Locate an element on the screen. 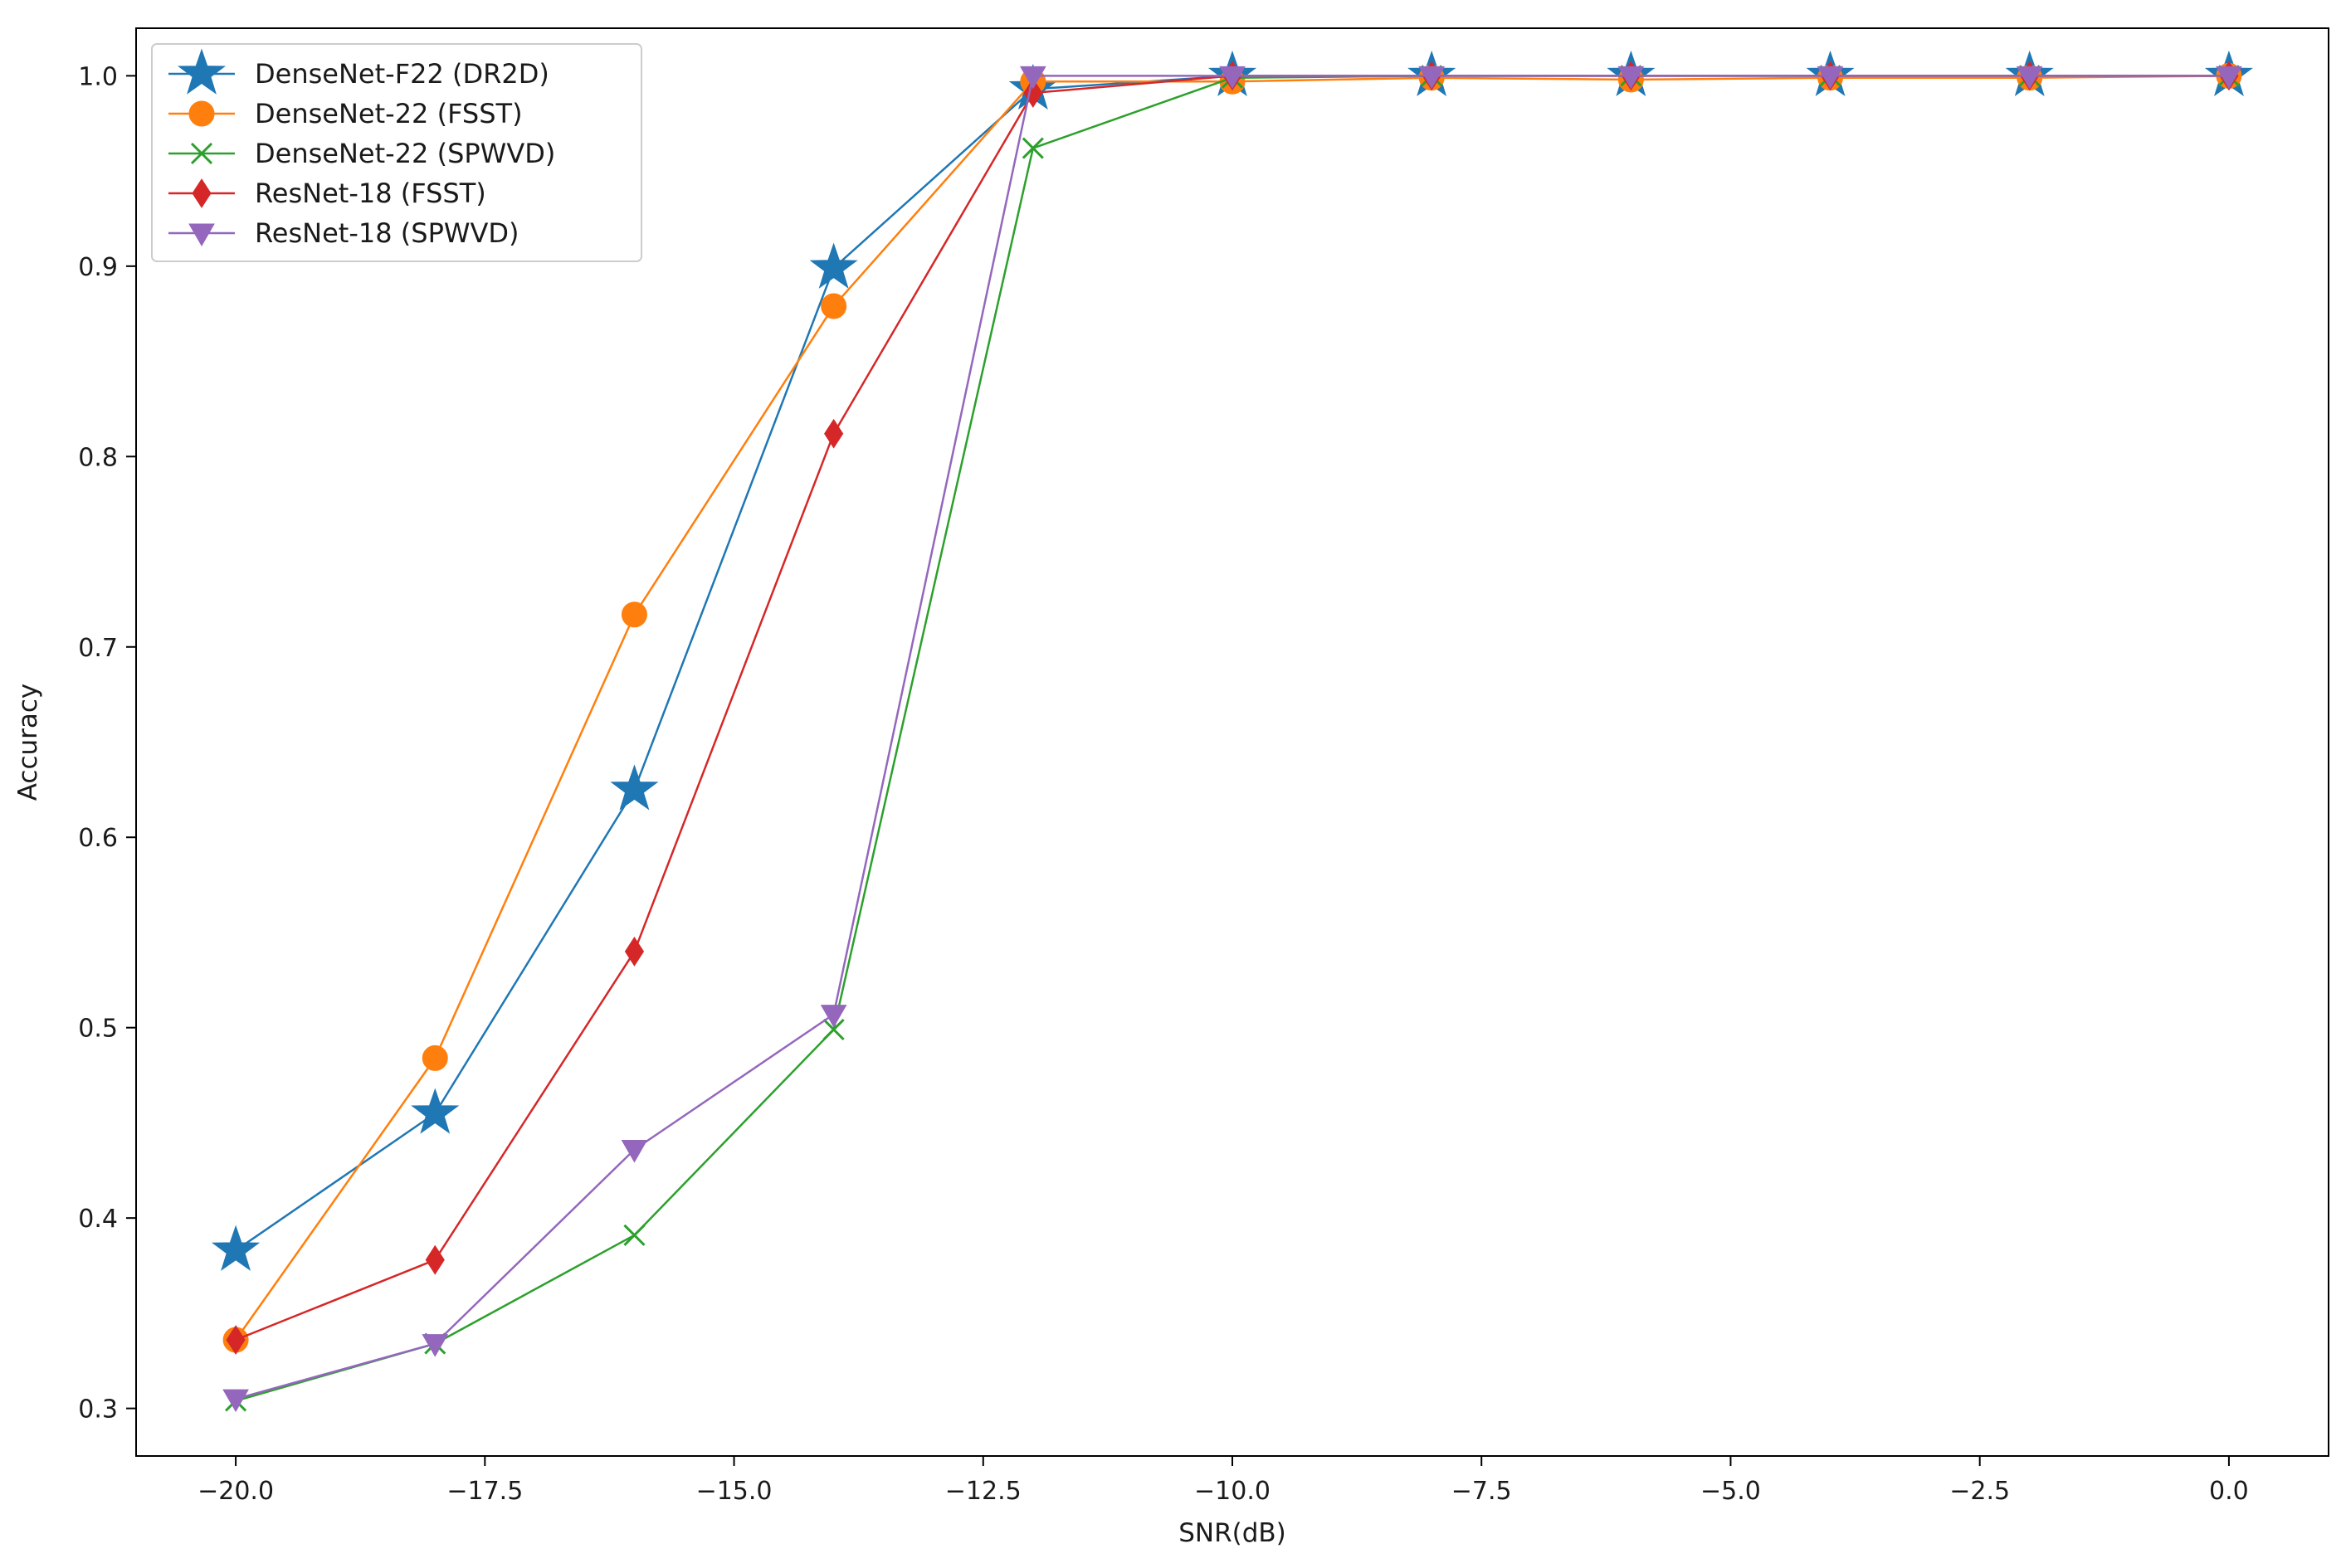 This screenshot has width=2346, height=1568. x-tick-label: −15.0 is located at coordinates (734, 1491).